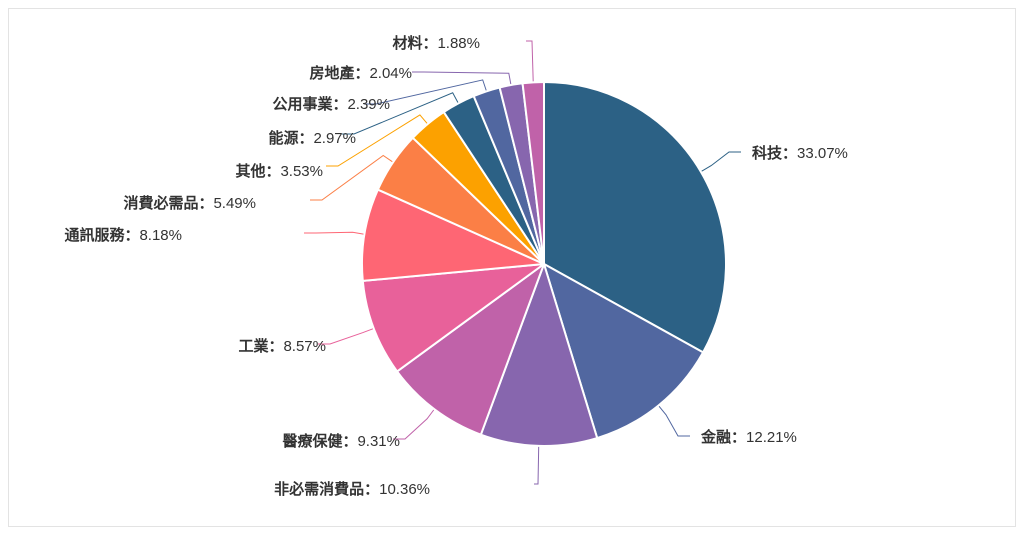  Describe the element at coordinates (101, 235) in the screenshot. I see `slice-label-name: 通訊服務：` at that location.